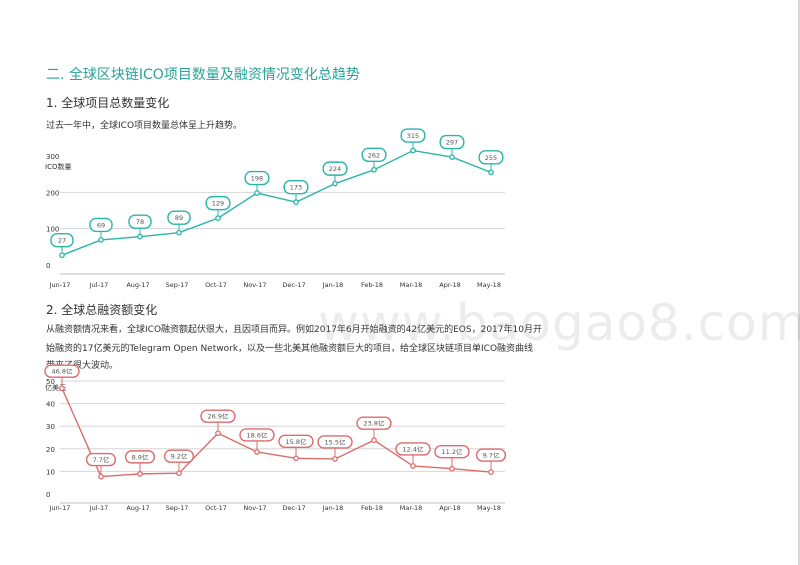 The height and width of the screenshot is (565, 800). I want to click on subsection-title-funding: 2. 全球总融资额变化, so click(102, 310).